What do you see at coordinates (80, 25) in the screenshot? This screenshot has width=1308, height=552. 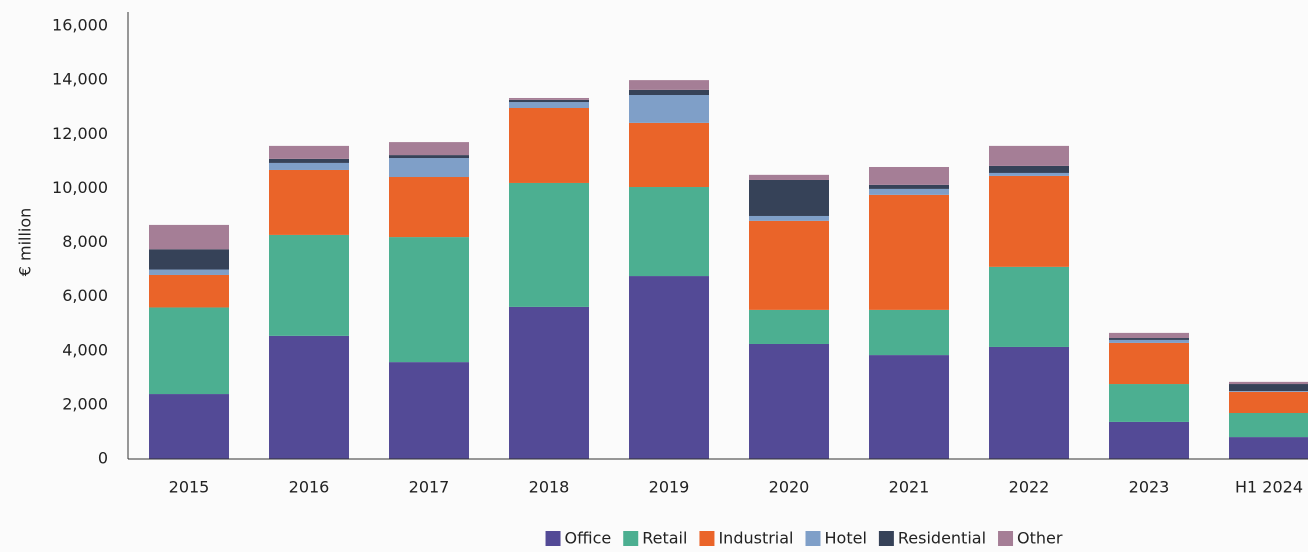 I see `y-tick-label: 16,000` at bounding box center [80, 25].